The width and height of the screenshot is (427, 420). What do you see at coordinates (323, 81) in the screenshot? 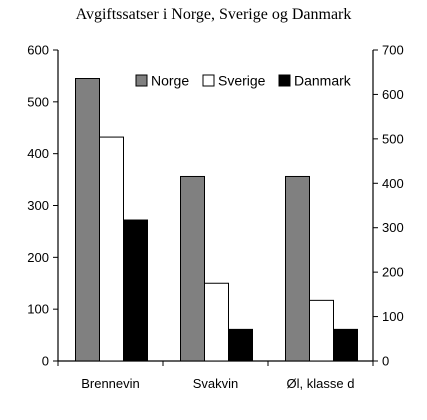
I see `legend-label-danmark: Danmark` at bounding box center [323, 81].